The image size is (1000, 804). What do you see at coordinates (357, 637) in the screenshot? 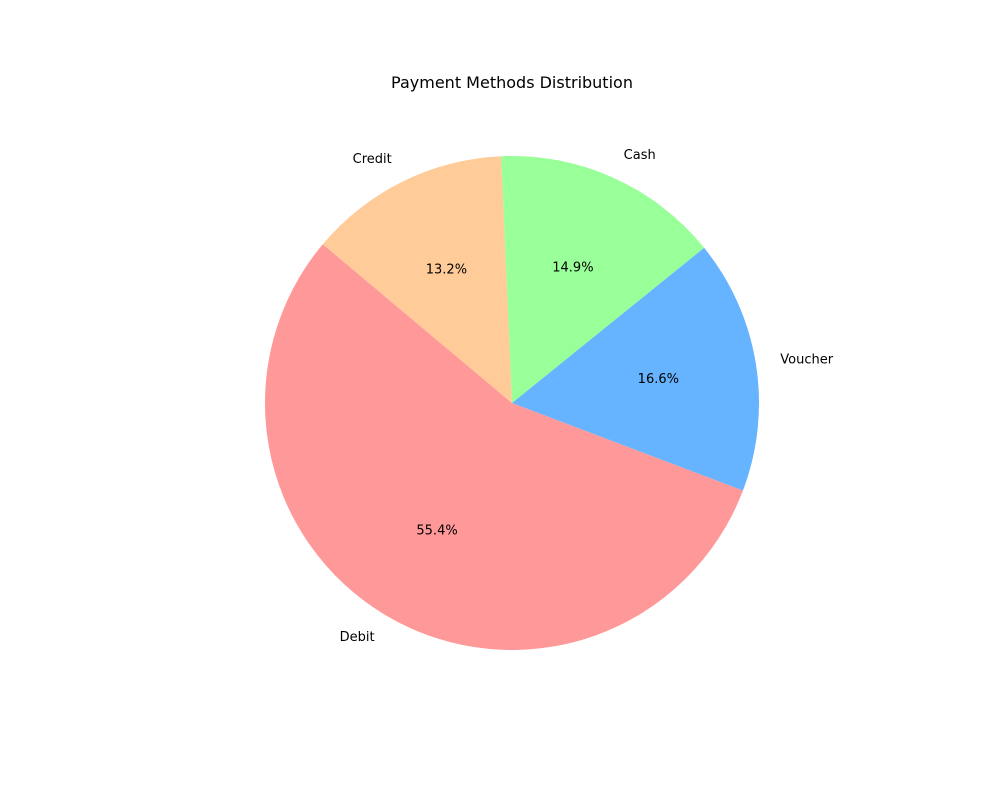
I see `slice-label-debit: Debit` at bounding box center [357, 637].